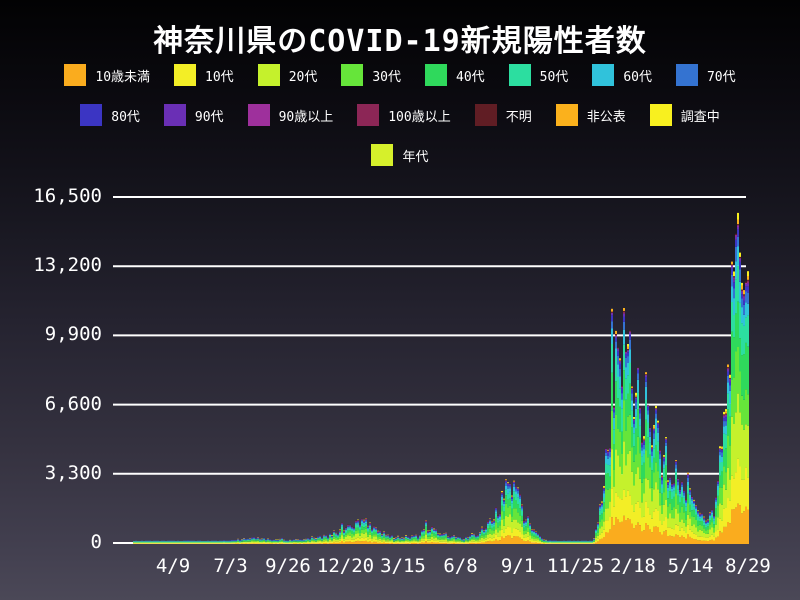 The width and height of the screenshot is (800, 600). Describe the element at coordinates (721, 77) in the screenshot. I see `legend-label: 70代` at that location.